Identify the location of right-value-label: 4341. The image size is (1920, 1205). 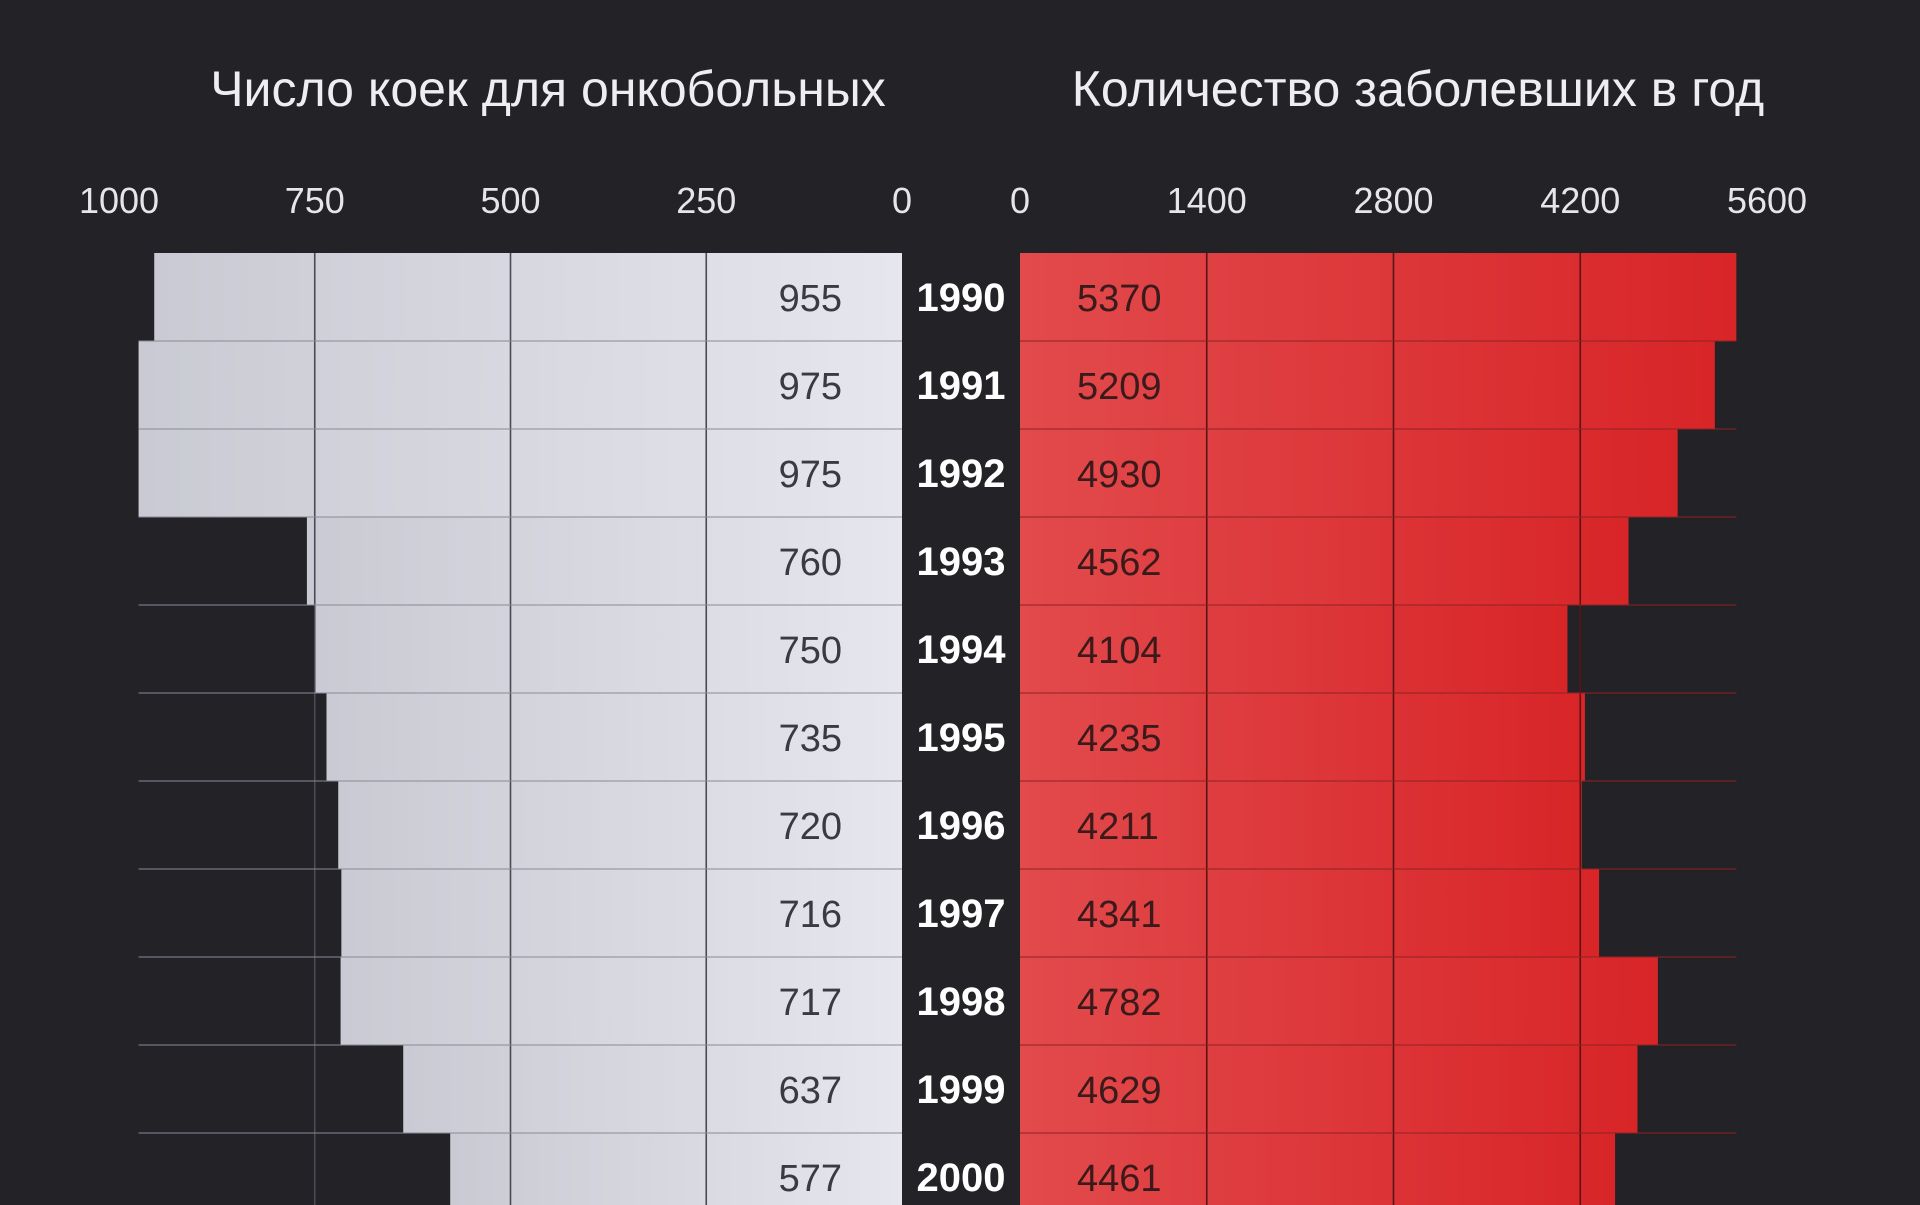
(1119, 915).